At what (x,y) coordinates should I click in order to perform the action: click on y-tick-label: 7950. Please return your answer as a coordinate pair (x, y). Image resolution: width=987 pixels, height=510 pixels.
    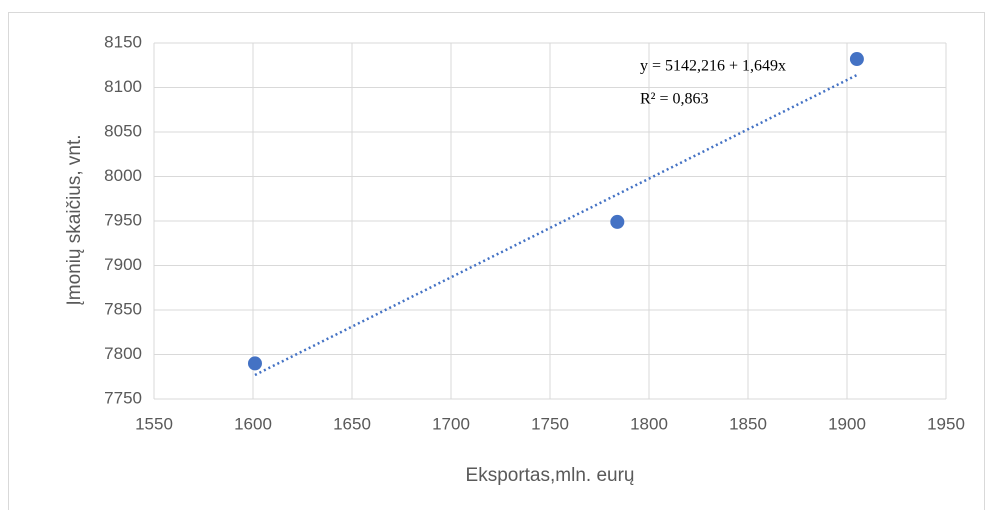
    Looking at the image, I should click on (123, 219).